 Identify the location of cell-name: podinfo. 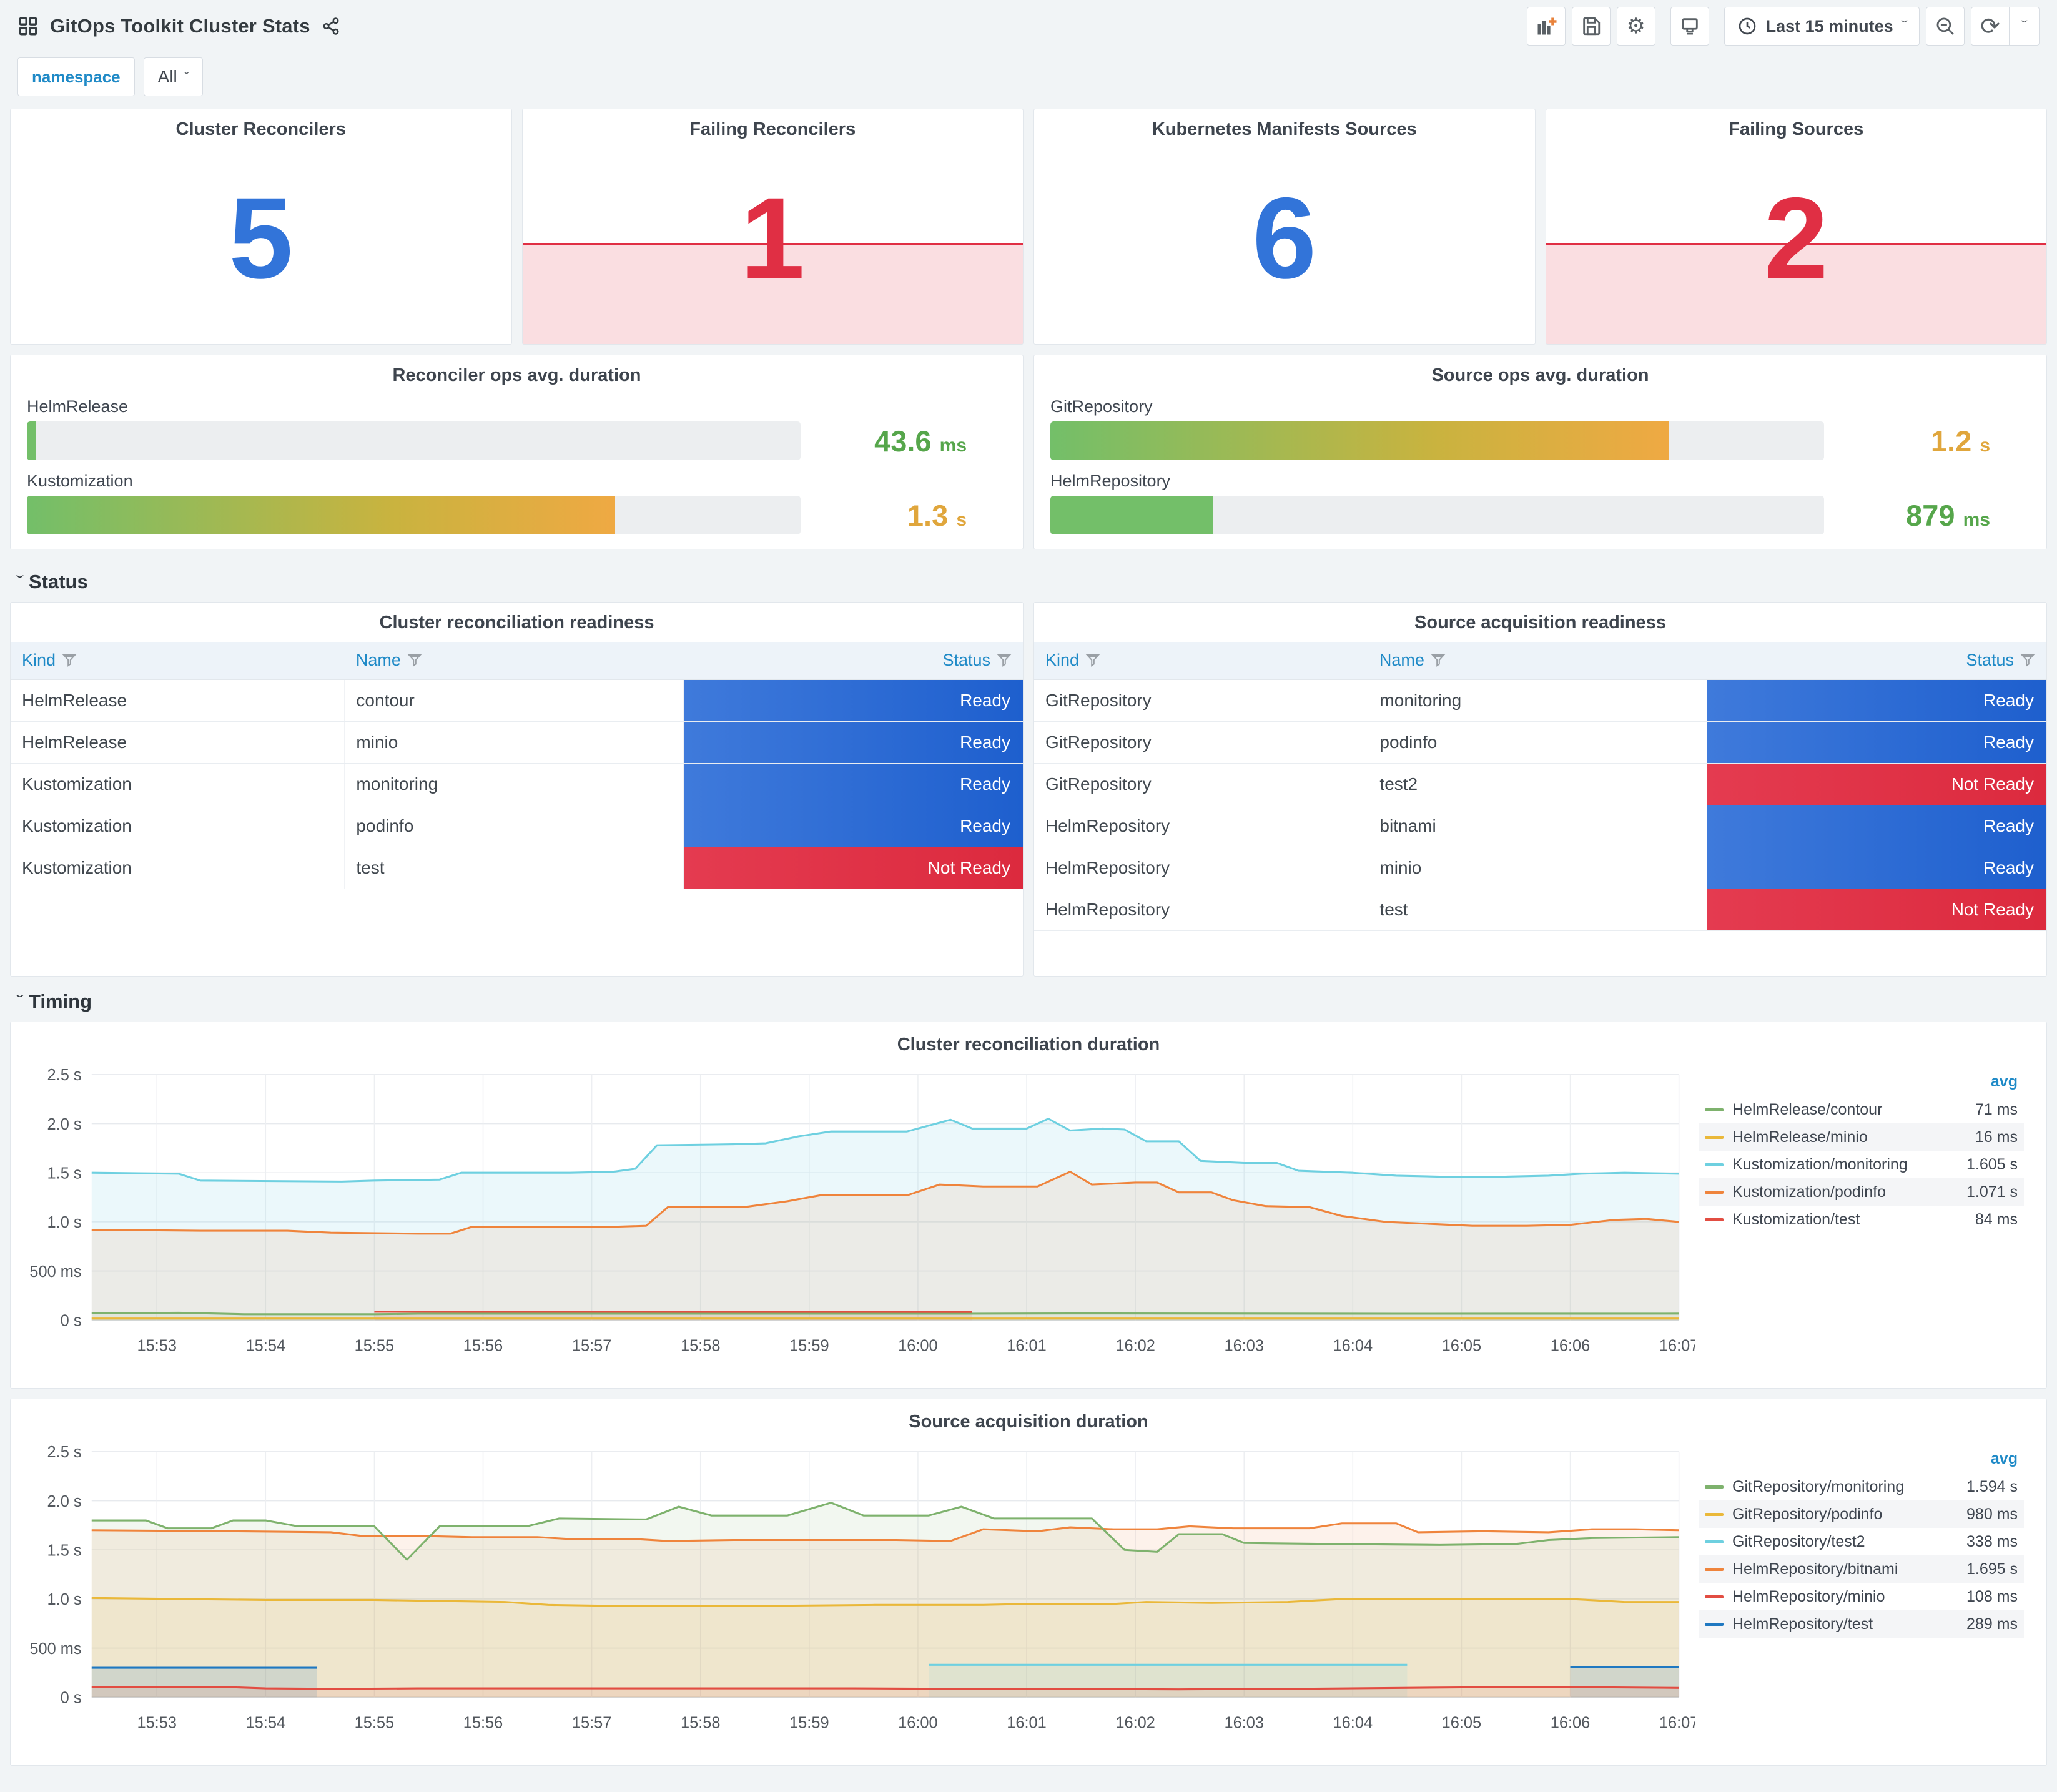
(1538, 742).